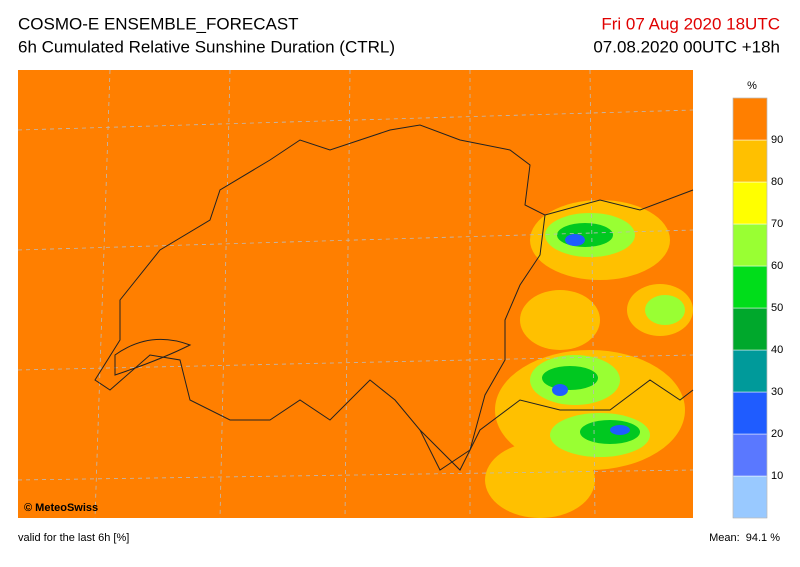  Describe the element at coordinates (777, 182) in the screenshot. I see `colorbar-label: 80` at that location.